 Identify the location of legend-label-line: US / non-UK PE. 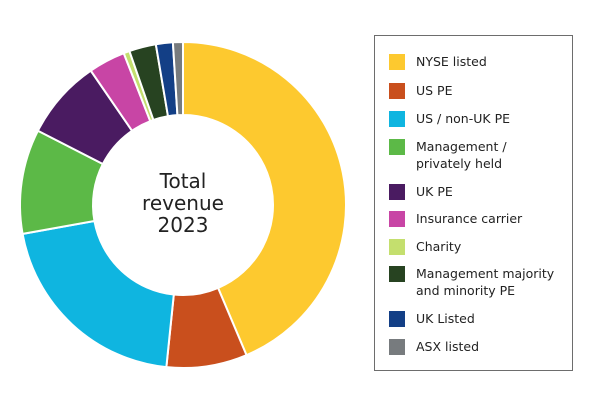
(463, 118).